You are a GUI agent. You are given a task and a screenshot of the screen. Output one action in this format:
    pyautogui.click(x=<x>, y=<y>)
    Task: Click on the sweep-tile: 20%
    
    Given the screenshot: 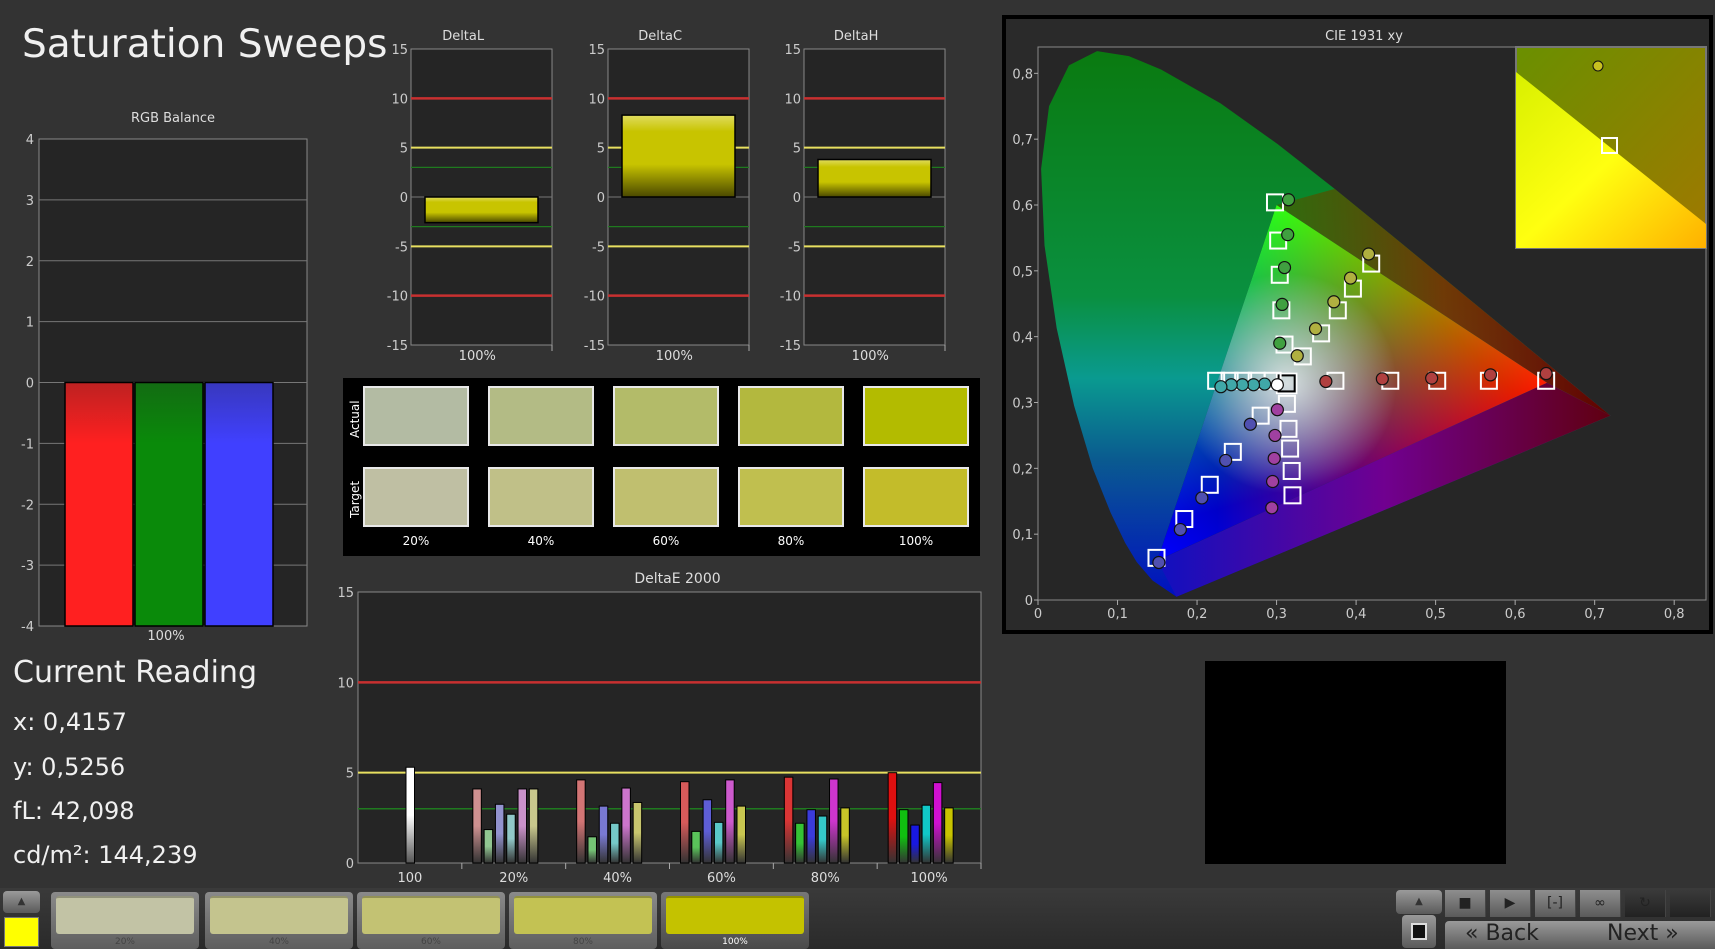 What is the action you would take?
    pyautogui.click(x=125, y=920)
    